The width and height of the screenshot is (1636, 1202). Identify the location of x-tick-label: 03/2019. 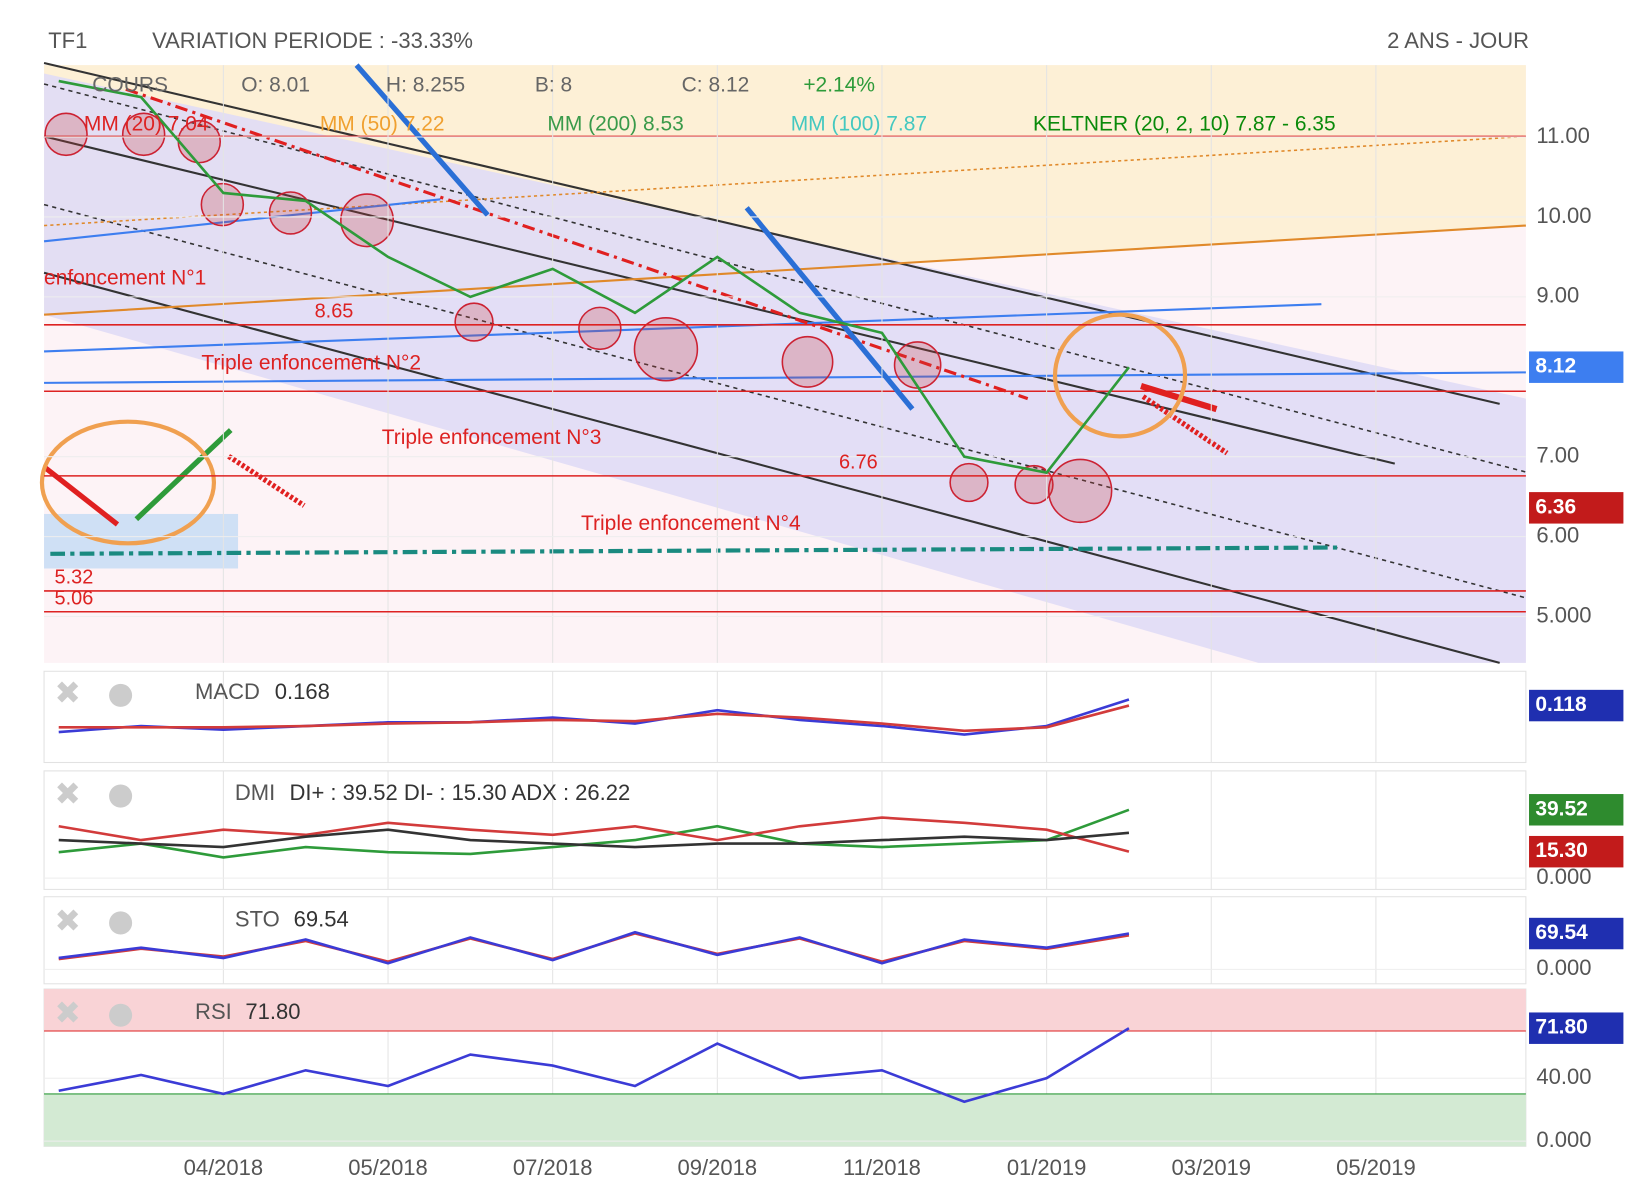
(1211, 1167).